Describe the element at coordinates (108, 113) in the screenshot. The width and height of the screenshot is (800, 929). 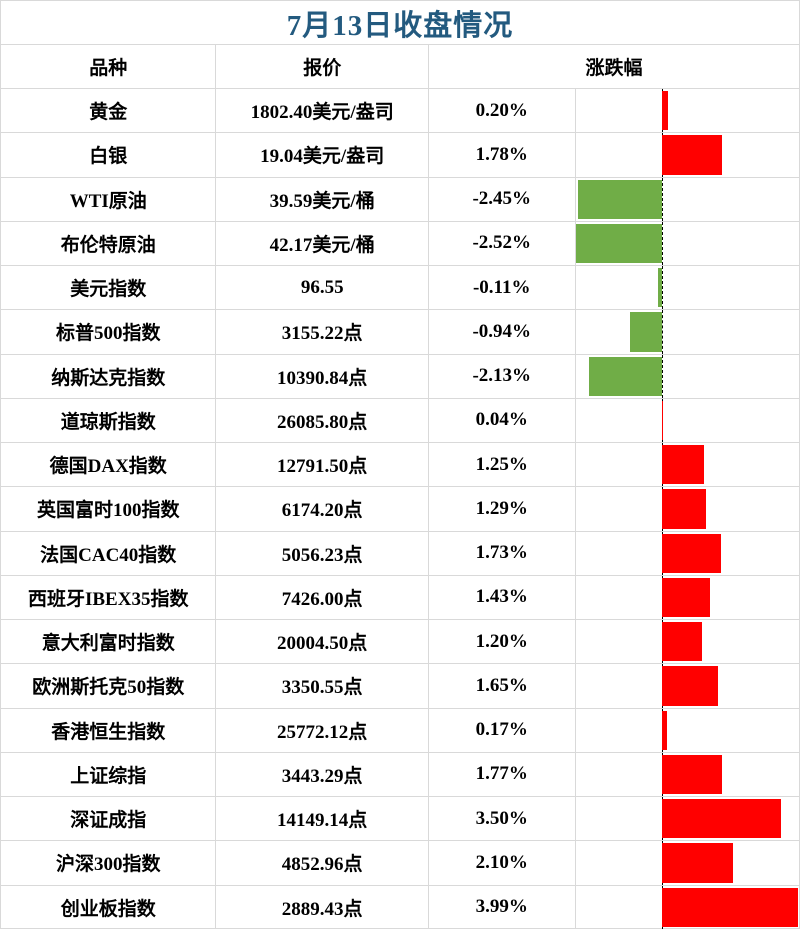
I see `instrument-name: 黄金` at that location.